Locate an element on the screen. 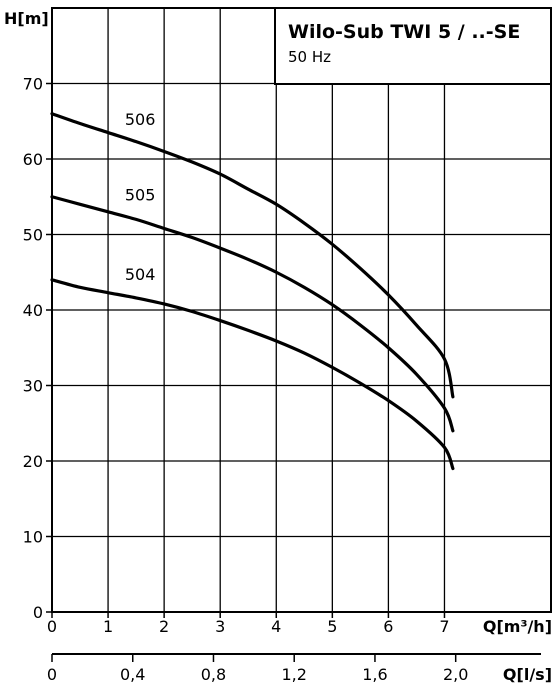  y-tick-label: 10 is located at coordinates (33, 537).